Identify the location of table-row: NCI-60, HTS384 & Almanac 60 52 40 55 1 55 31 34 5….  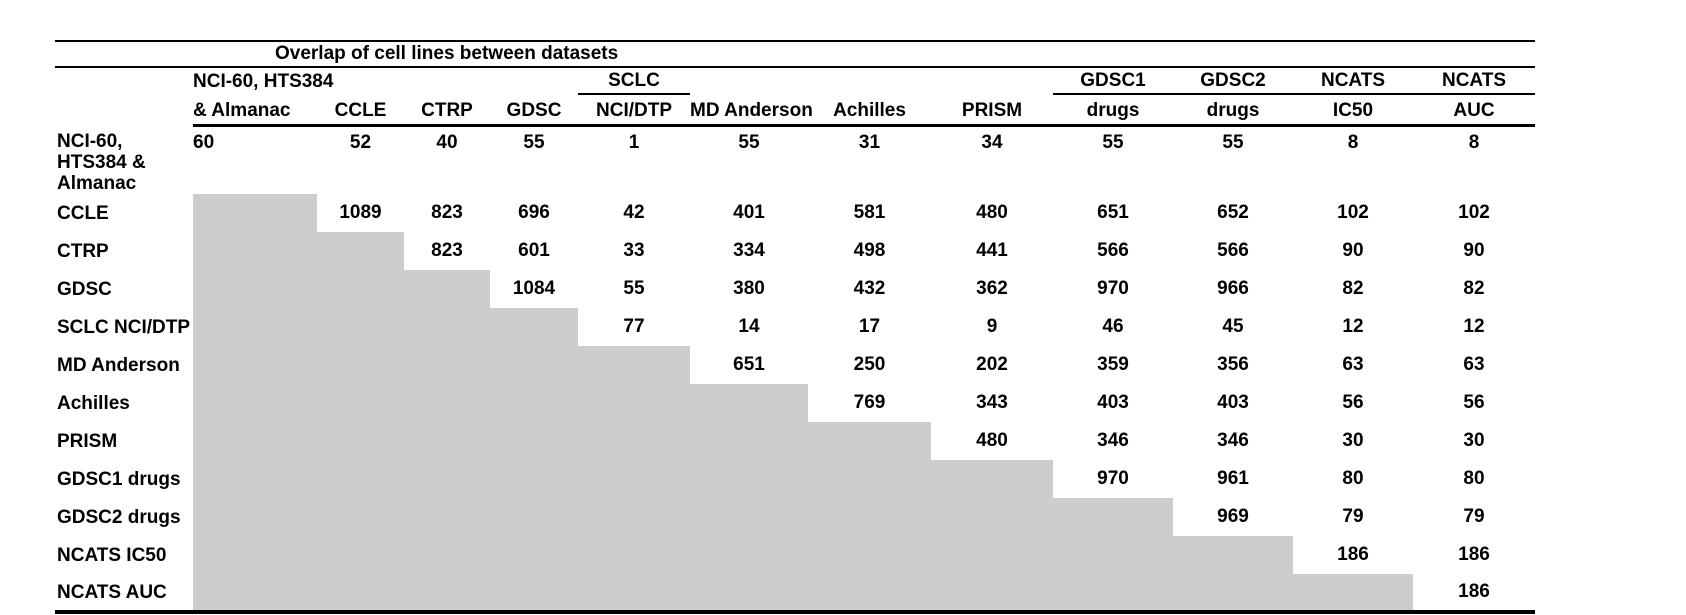
(795, 160).